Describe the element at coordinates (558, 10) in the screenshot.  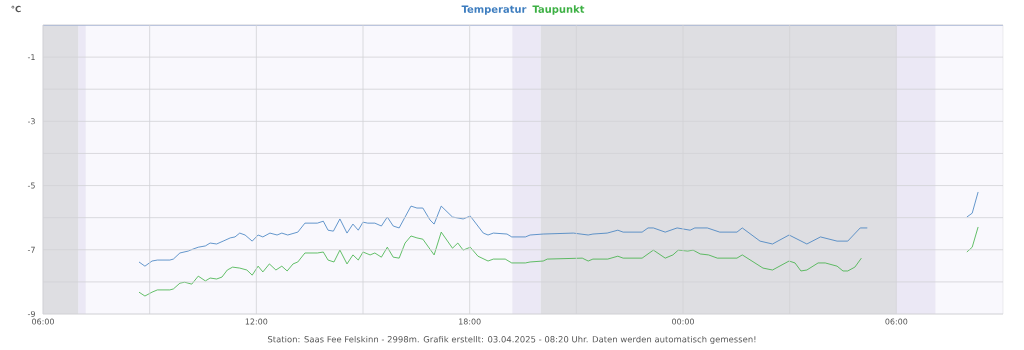
I see `text: Taupunkt` at that location.